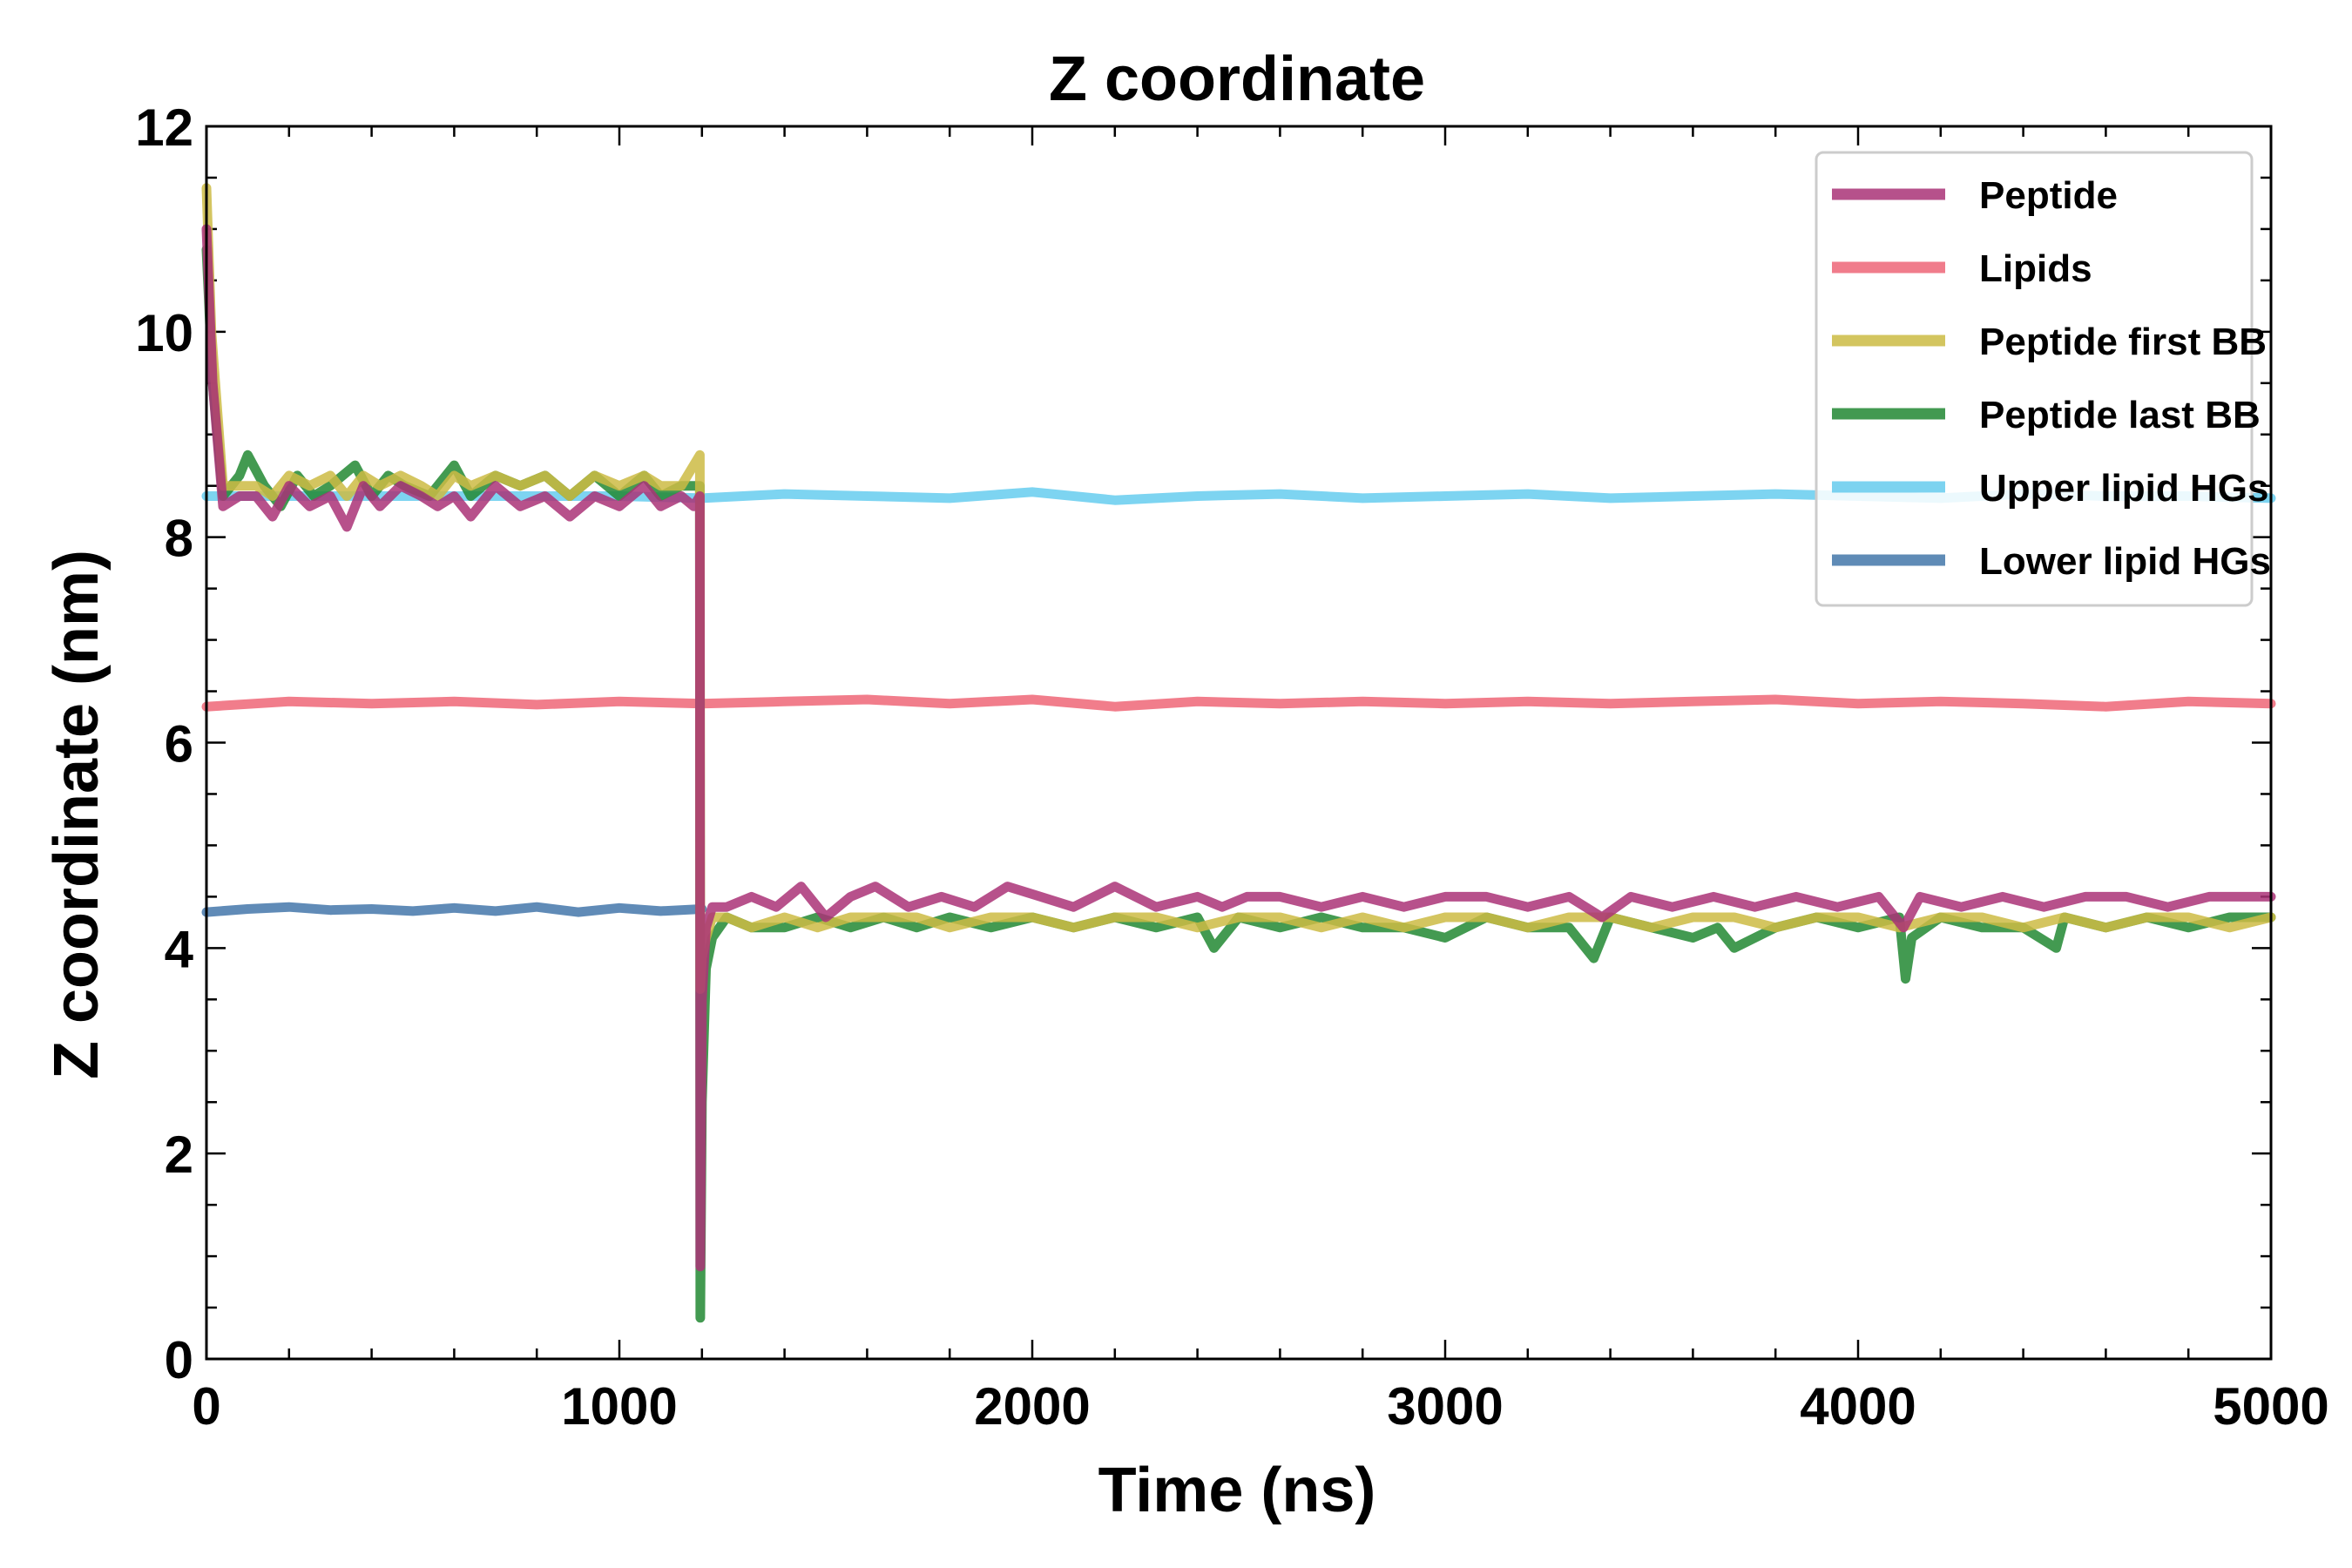  Describe the element at coordinates (179, 1360) in the screenshot. I see `y-tick-label: 0` at that location.